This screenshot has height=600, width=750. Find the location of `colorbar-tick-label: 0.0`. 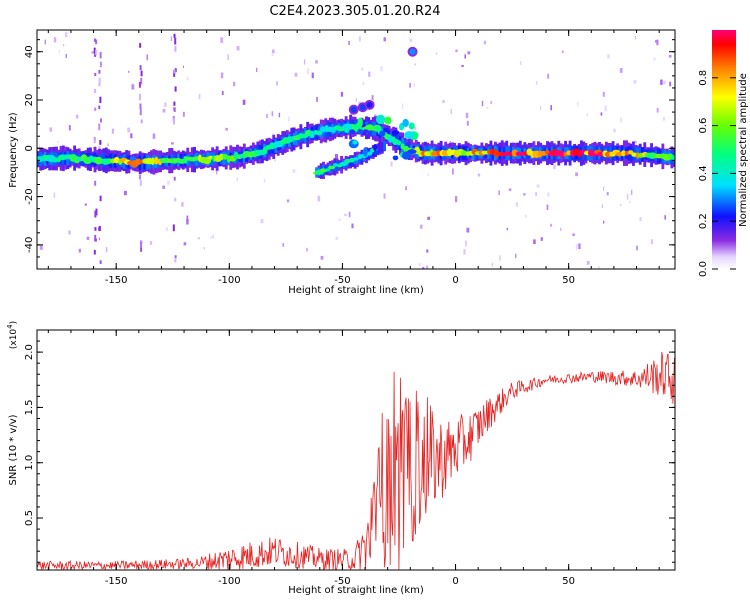

colorbar-tick-label: 0.0 is located at coordinates (703, 269).